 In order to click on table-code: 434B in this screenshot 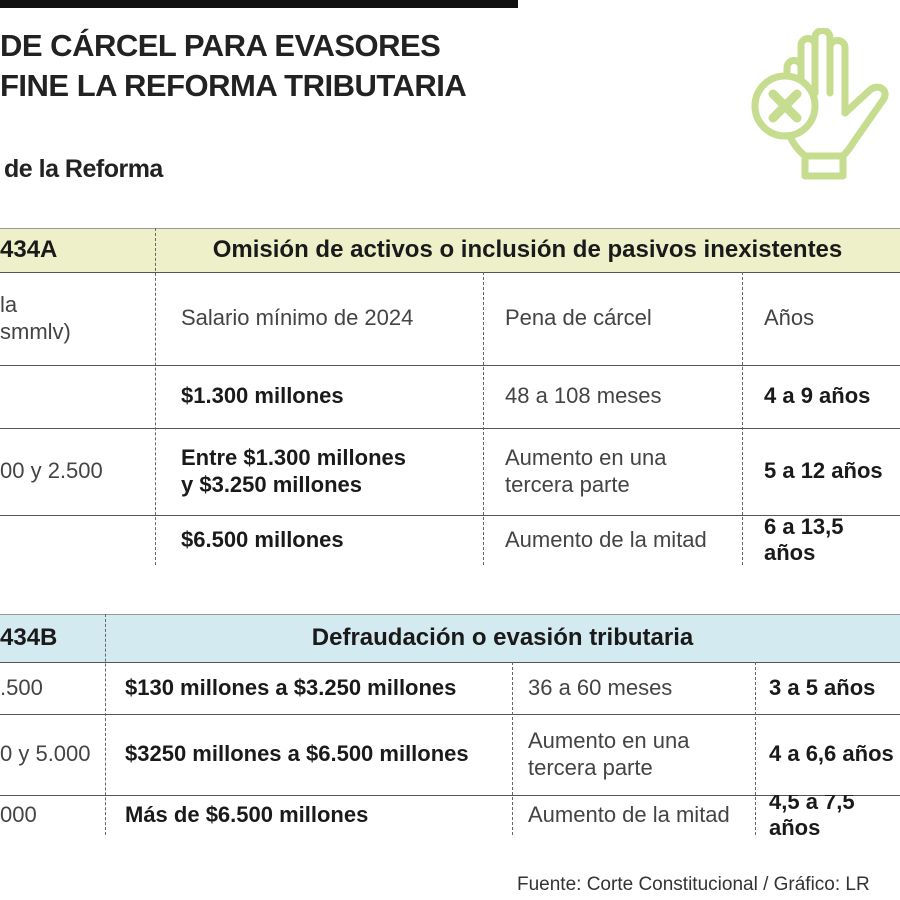, I will do `click(29, 637)`.